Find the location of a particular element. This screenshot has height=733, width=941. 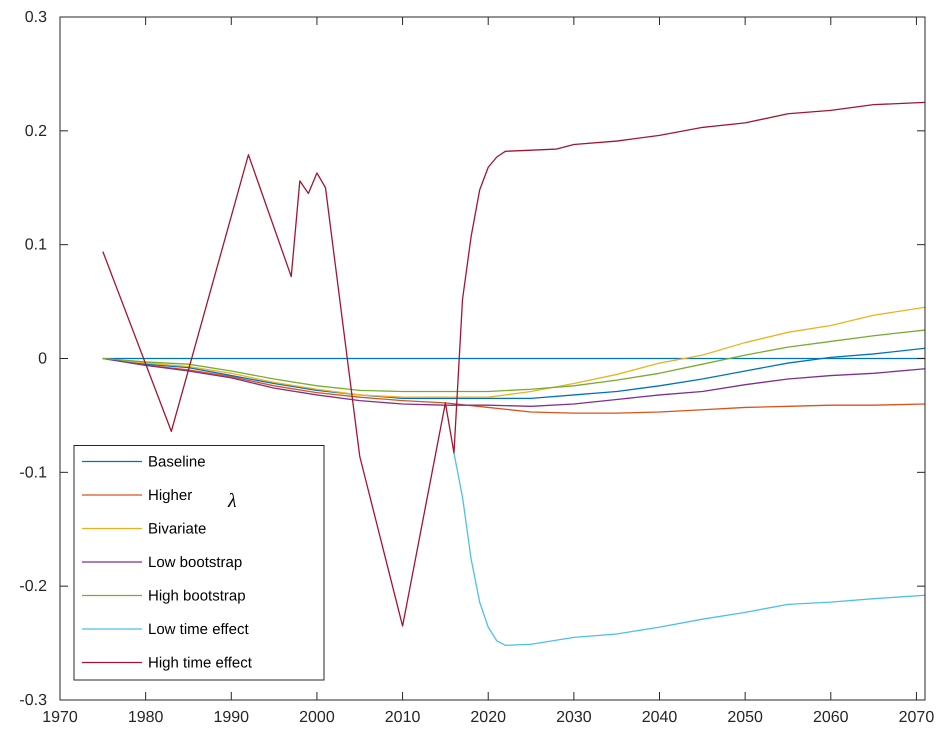

y-tick-label: 0 is located at coordinates (43, 359).